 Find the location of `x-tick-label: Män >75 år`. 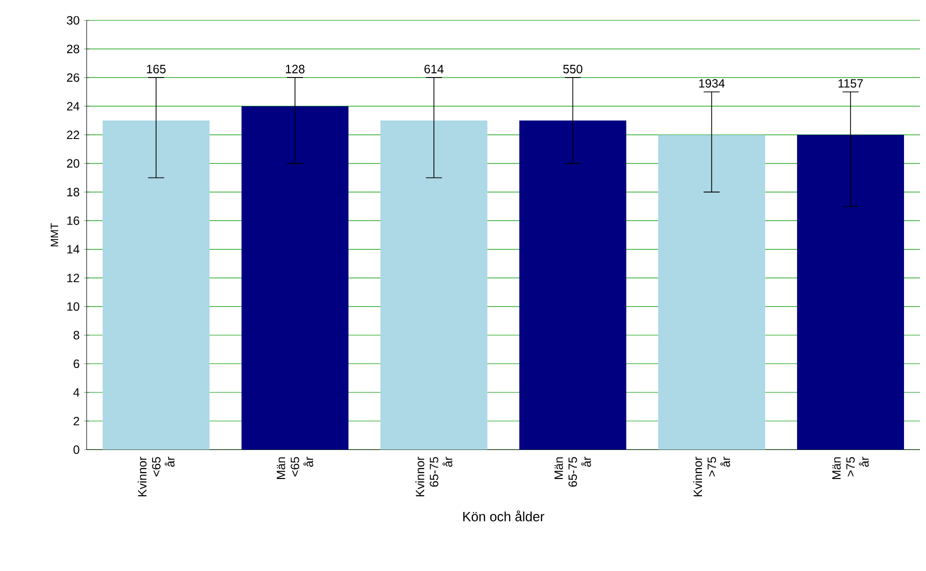

x-tick-label: Män >75 år is located at coordinates (850, 467).